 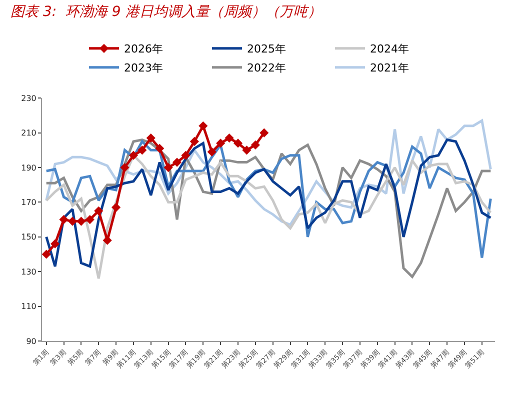 I want to click on legend-label: 2026年, so click(x=143, y=49).